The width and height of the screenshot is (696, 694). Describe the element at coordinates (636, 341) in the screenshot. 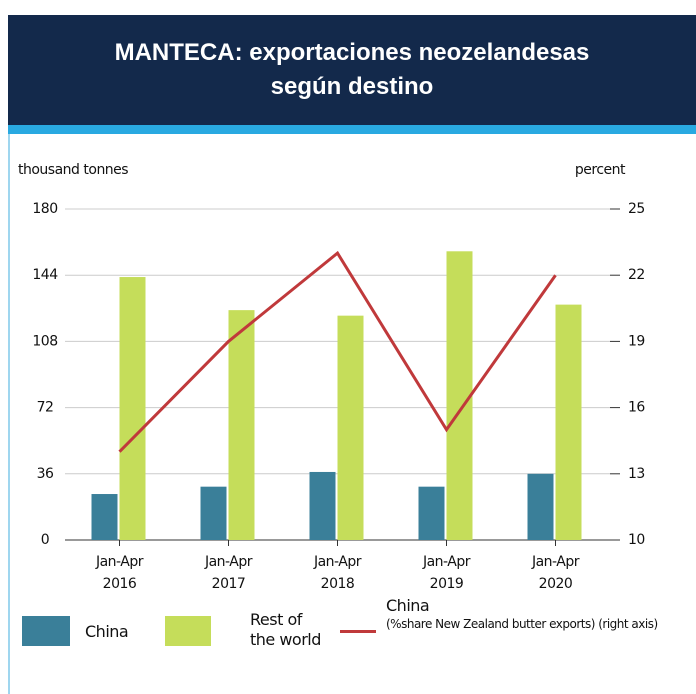

I see `y2-tick-label: 19` at that location.